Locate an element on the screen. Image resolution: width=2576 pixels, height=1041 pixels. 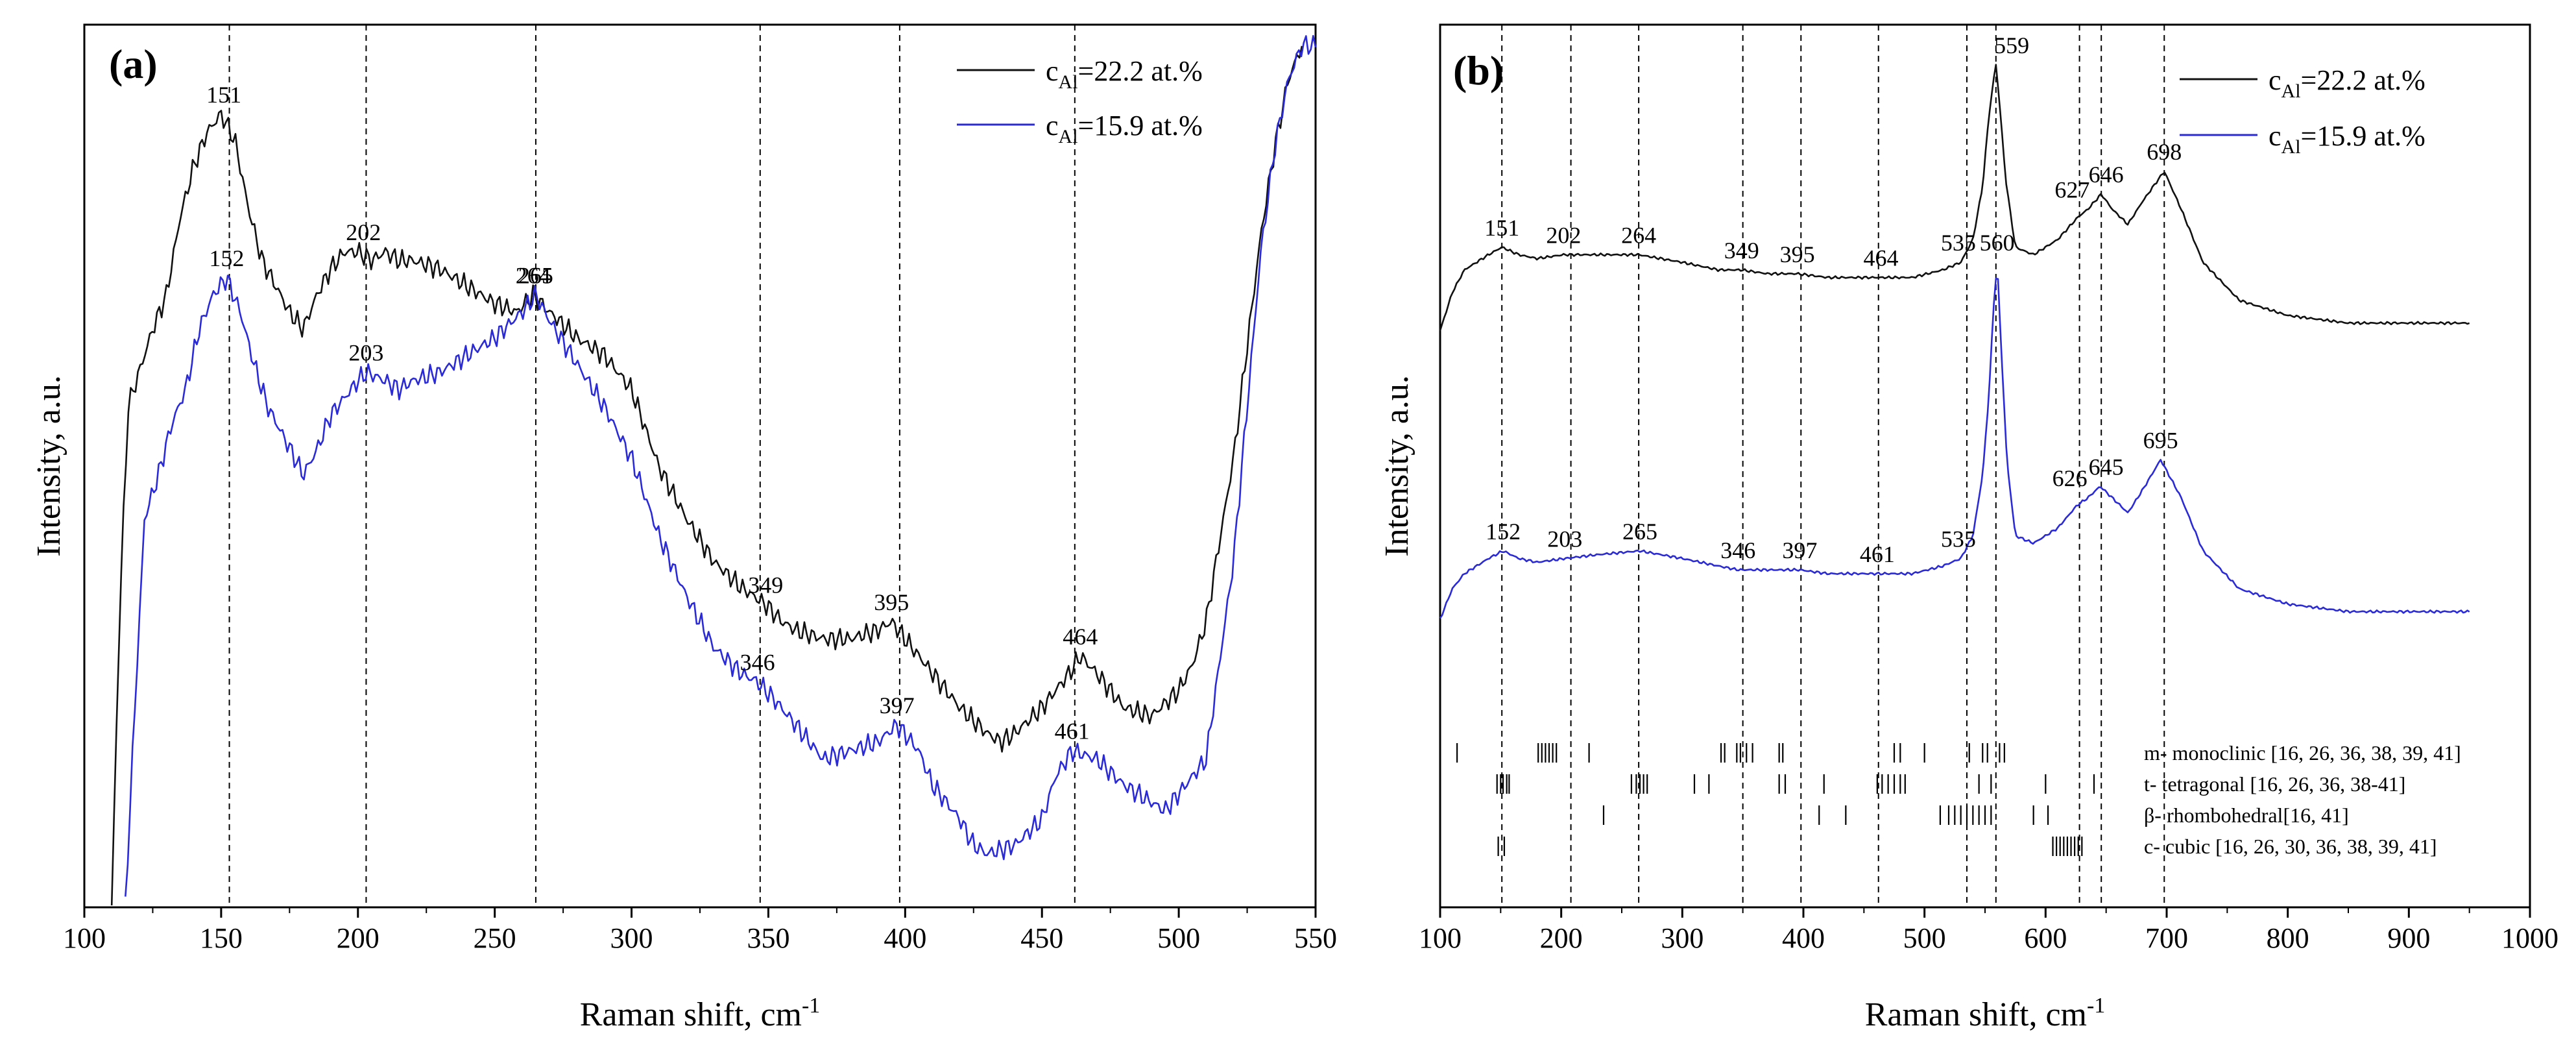
panel-b-x-tick-label-9: 1000 is located at coordinates (2529, 938).